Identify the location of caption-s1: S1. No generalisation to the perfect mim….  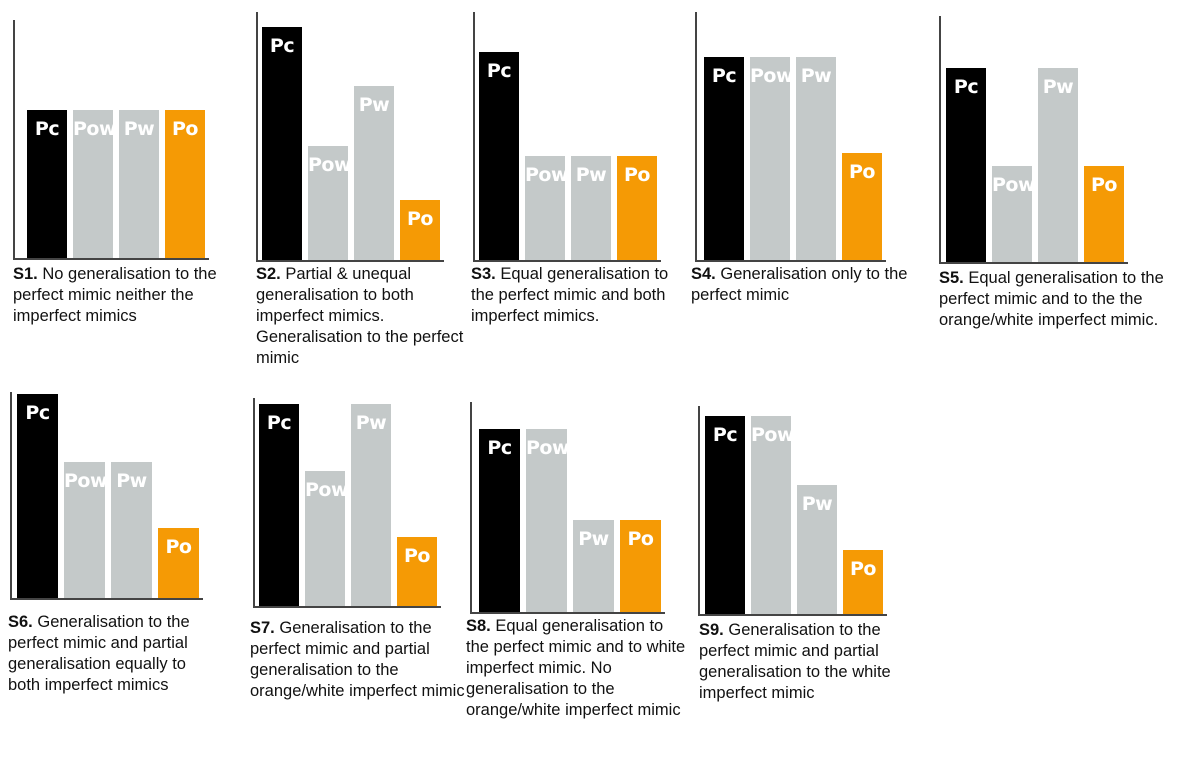
(119, 295).